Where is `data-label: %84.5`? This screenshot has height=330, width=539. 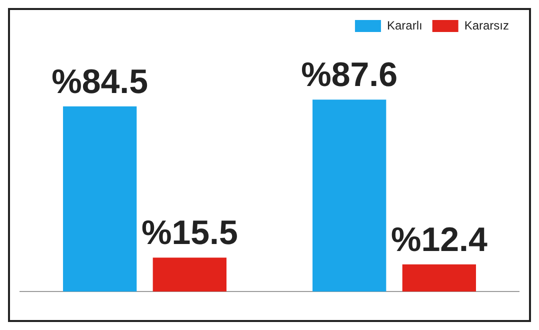 data-label: %84.5 is located at coordinates (100, 81).